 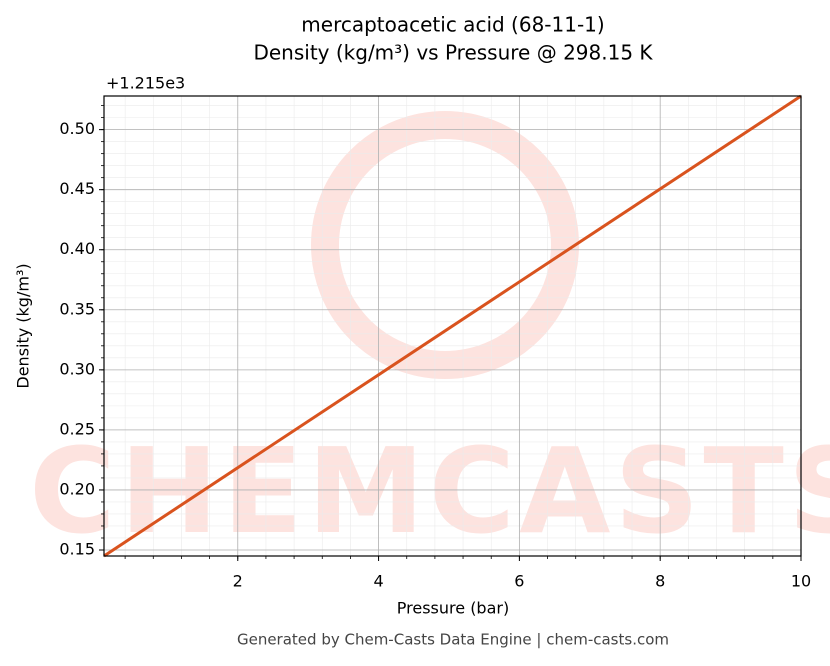 I want to click on y-tick-label: 0.20, so click(x=77, y=488).